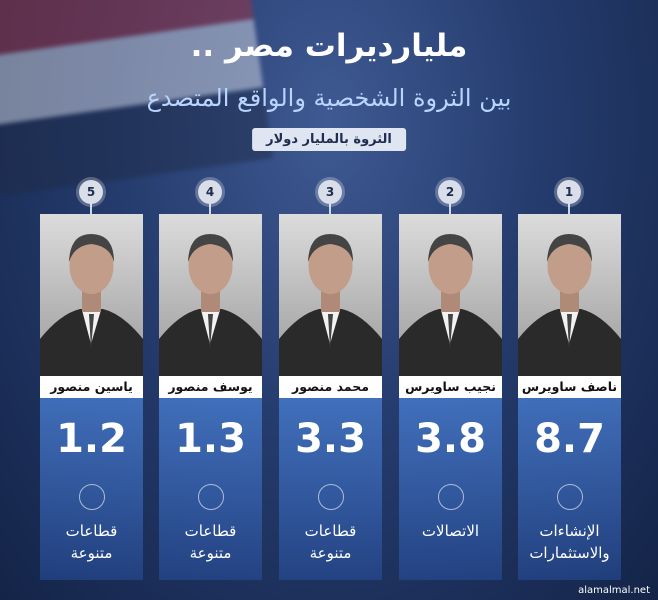  Describe the element at coordinates (614, 590) in the screenshot. I see `watermark: alamalmal.net` at that location.